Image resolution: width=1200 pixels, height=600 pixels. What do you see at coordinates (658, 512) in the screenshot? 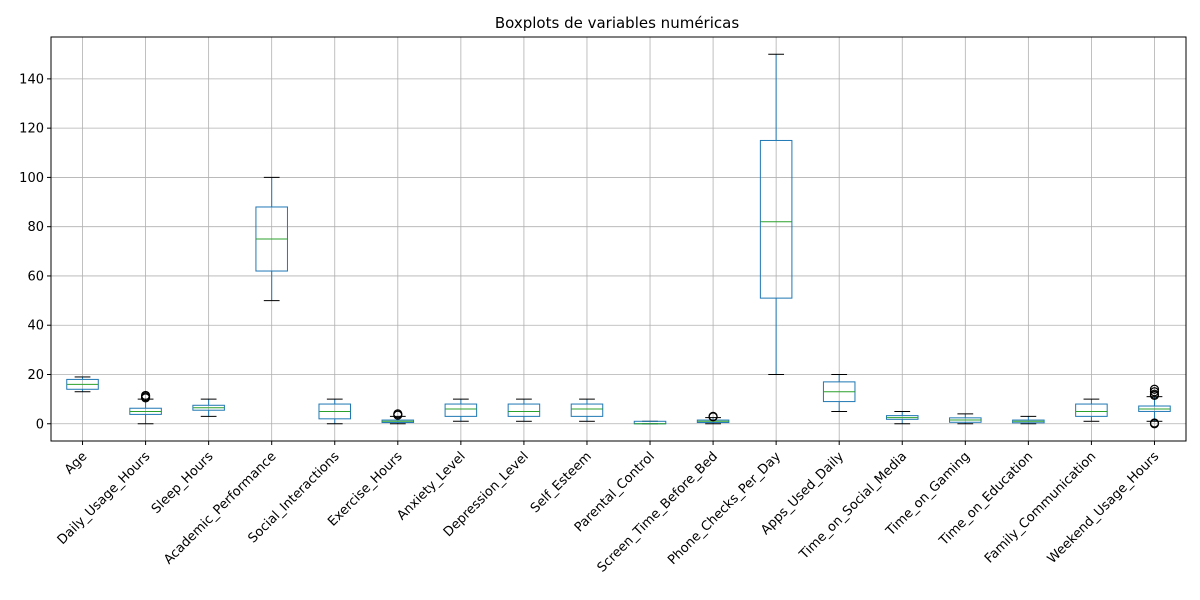
I see `x-tick-label: Screen_Time_Before_Bed` at bounding box center [658, 512].